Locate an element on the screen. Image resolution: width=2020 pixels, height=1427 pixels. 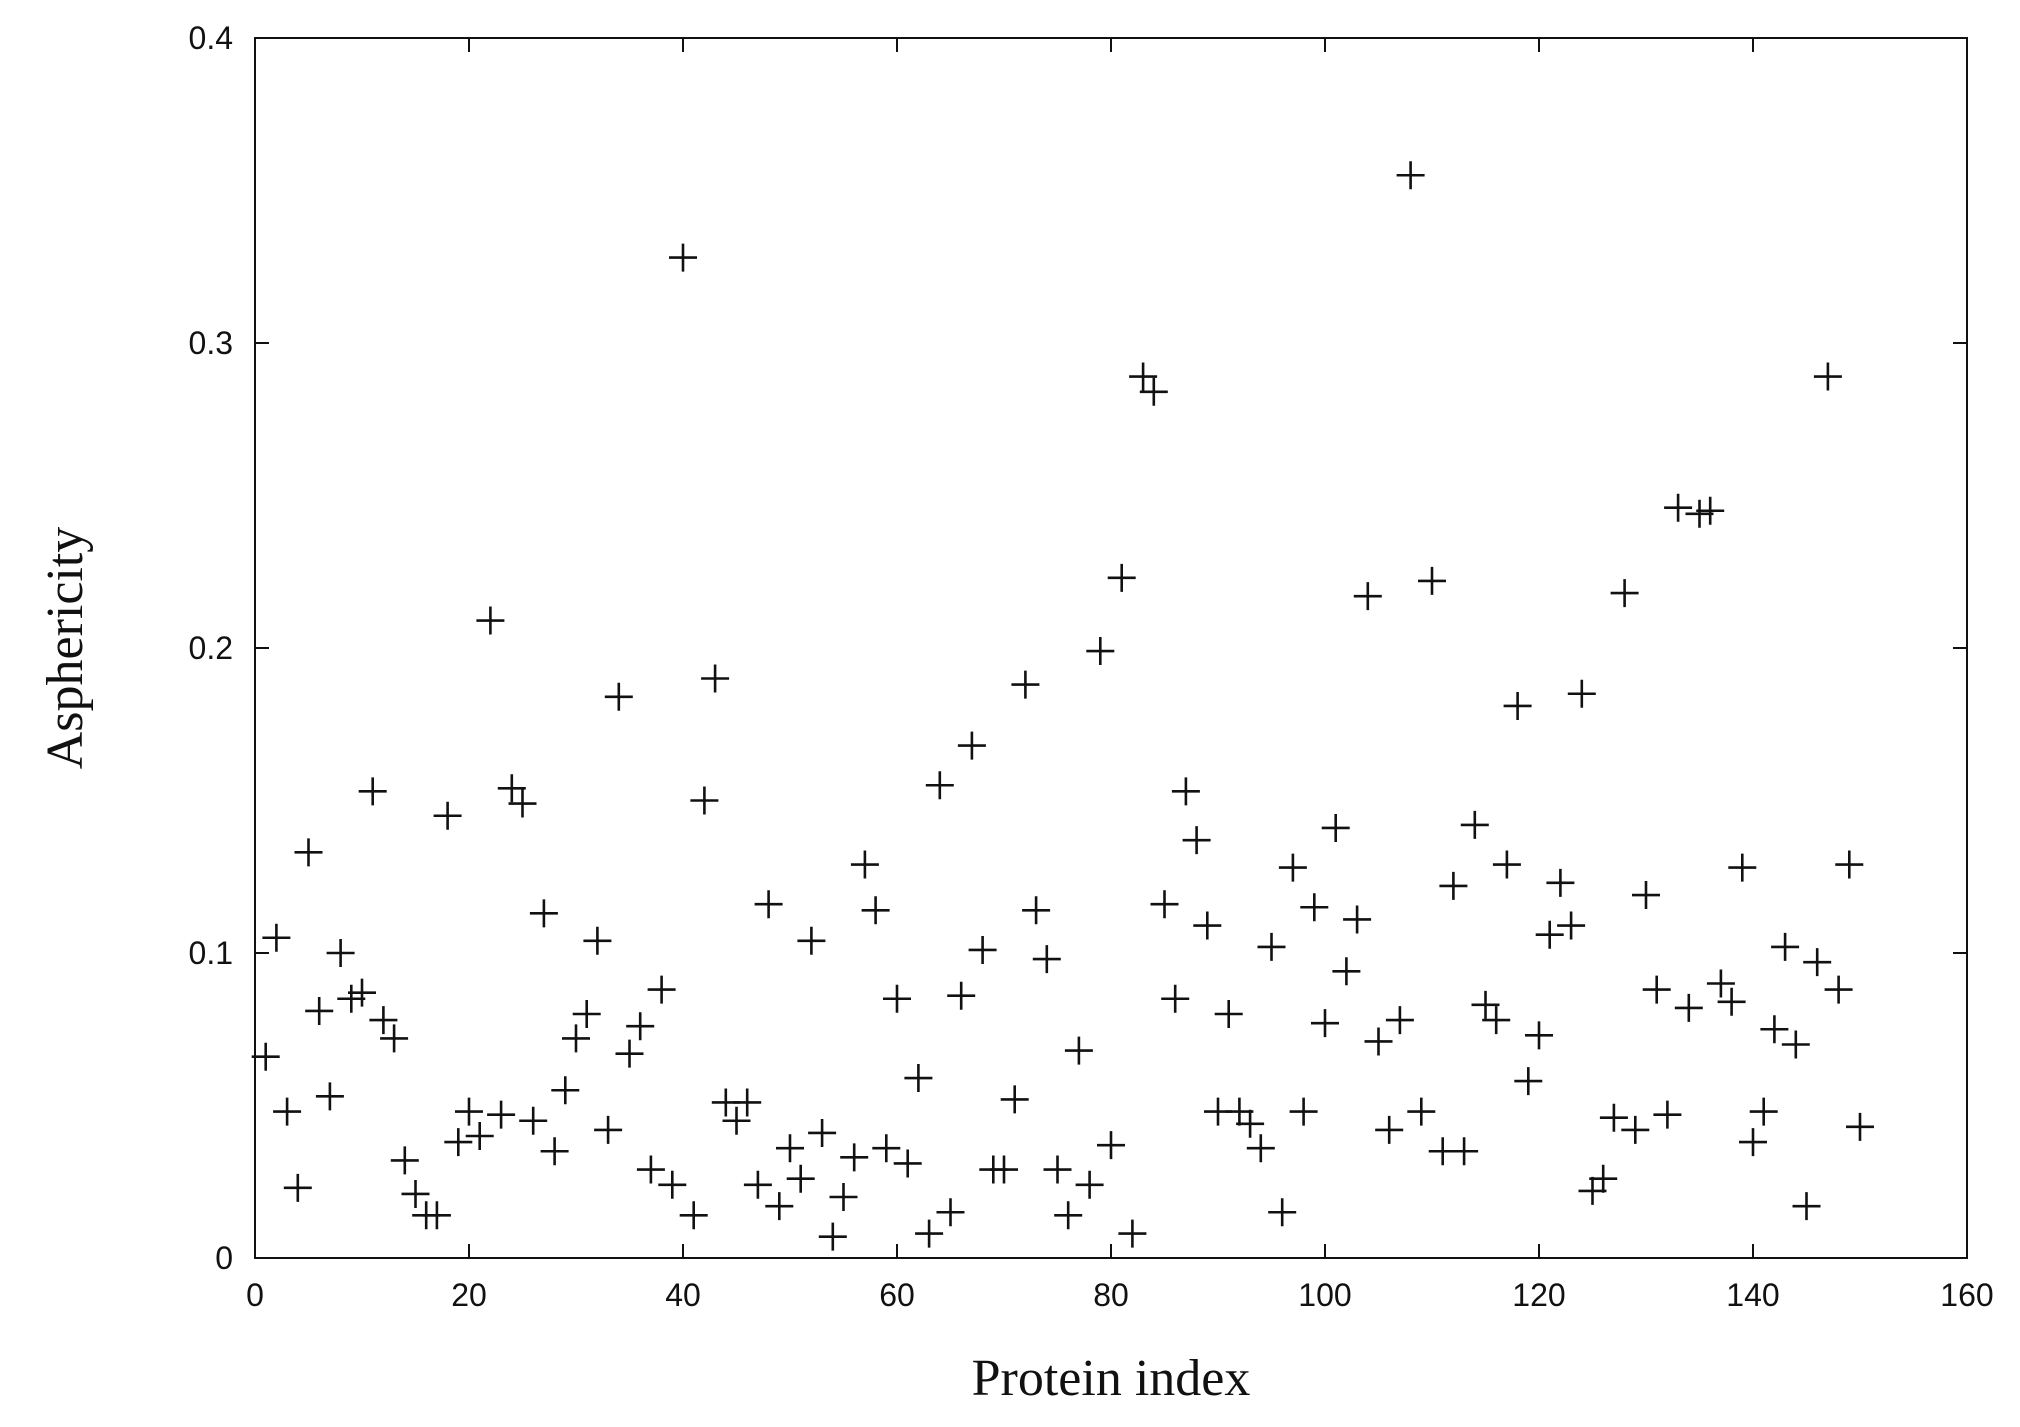
x-tick-label: 120 is located at coordinates (1538, 1295).